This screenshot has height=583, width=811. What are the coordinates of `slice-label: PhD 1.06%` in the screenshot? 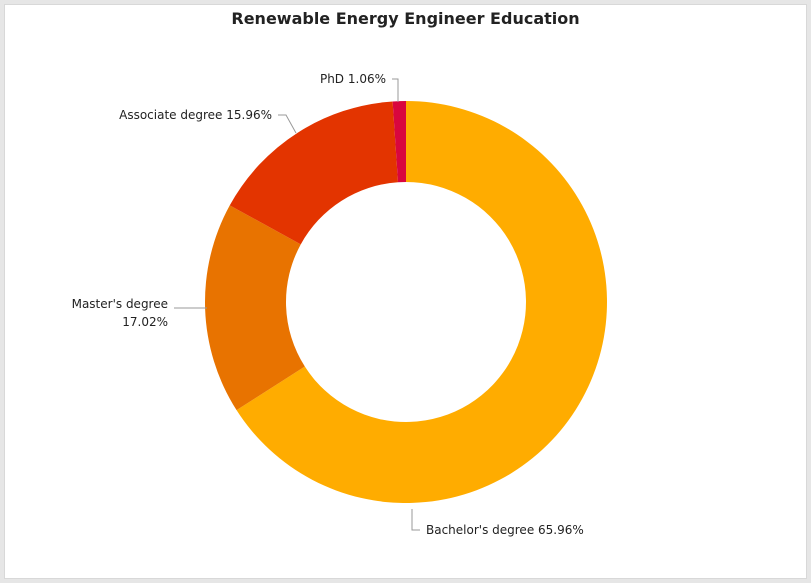 It's located at (353, 79).